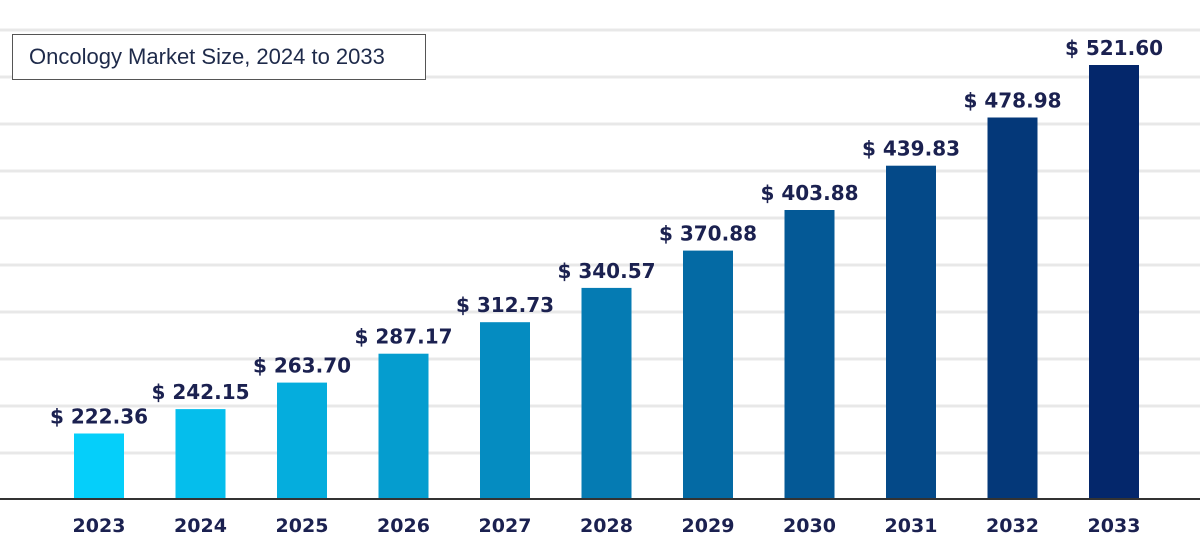 Image resolution: width=1200 pixels, height=550 pixels. I want to click on bar-2025, so click(302, 440).